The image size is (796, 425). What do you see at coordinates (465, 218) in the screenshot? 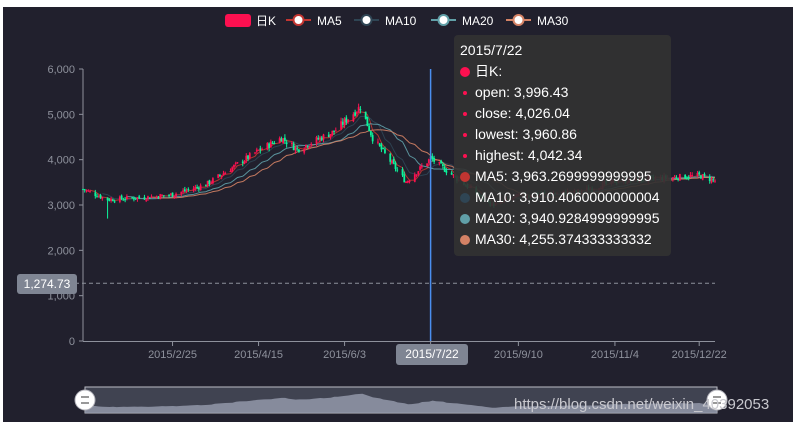
I see `tooltip-ma20-dot` at bounding box center [465, 218].